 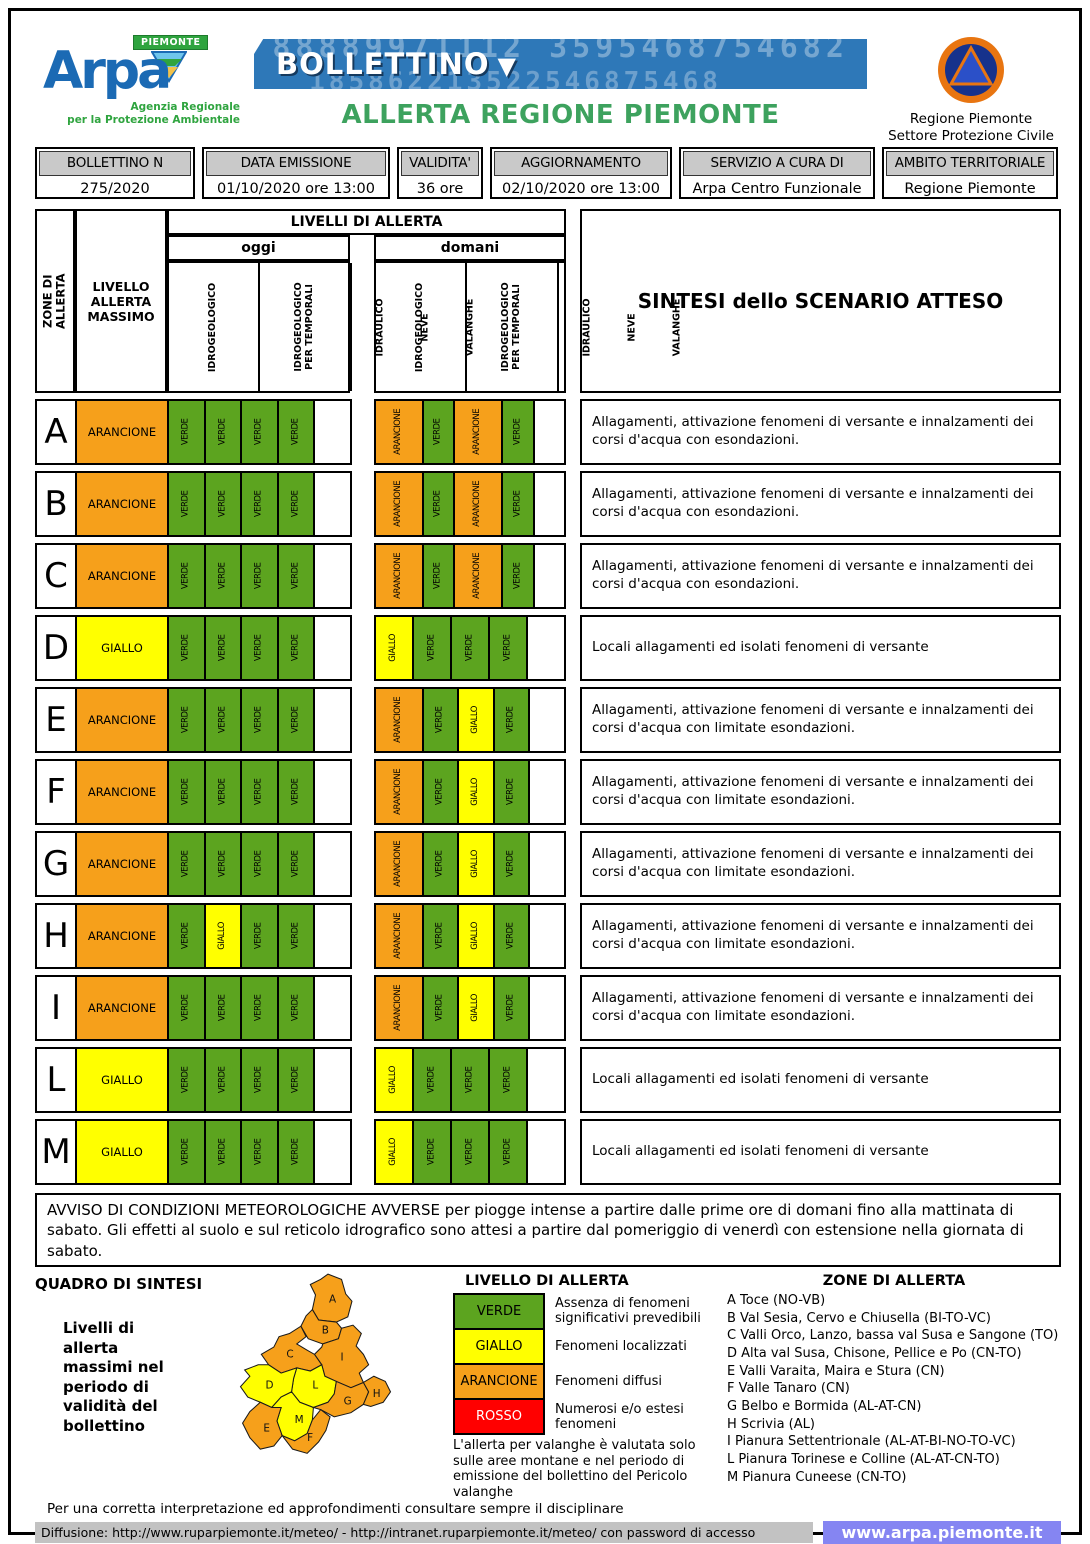 What do you see at coordinates (55, 301) in the screenshot?
I see `col-header-zone: ZONE DI ALLERTA` at bounding box center [55, 301].